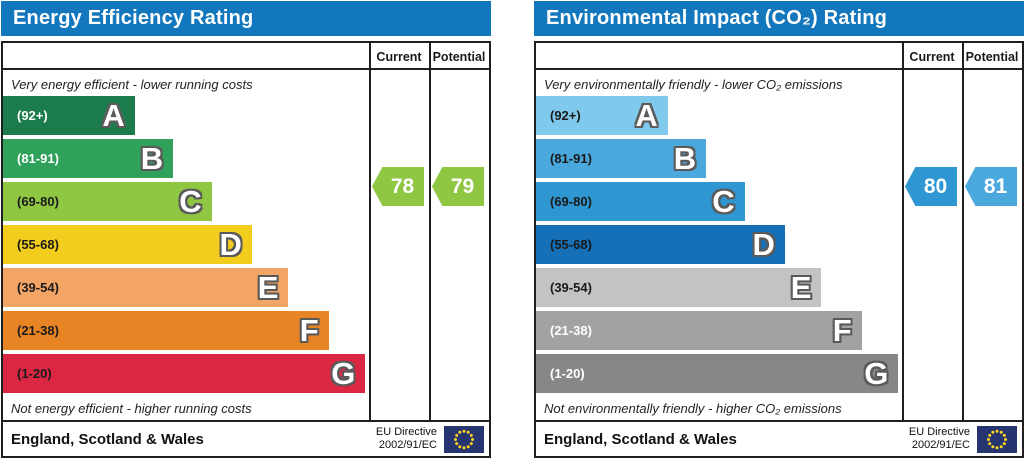 The image size is (1024, 460). I want to click on potential-rating-marker: 79, so click(458, 186).